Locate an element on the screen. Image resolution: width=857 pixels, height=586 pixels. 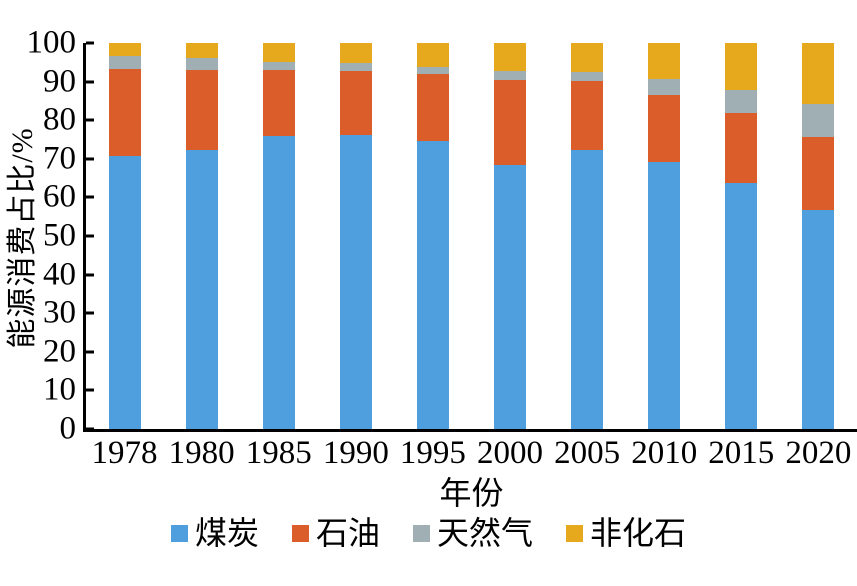
bar-segment-coal-1995 is located at coordinates (432, 285).